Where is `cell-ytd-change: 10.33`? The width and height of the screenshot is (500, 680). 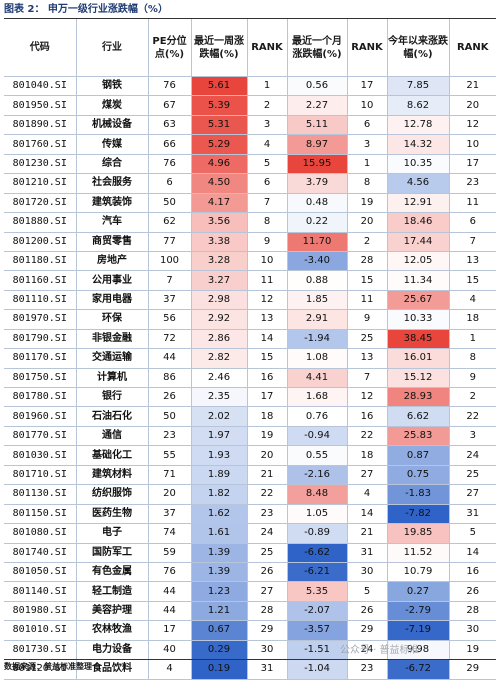 cell-ytd-change: 10.33 is located at coordinates (418, 319).